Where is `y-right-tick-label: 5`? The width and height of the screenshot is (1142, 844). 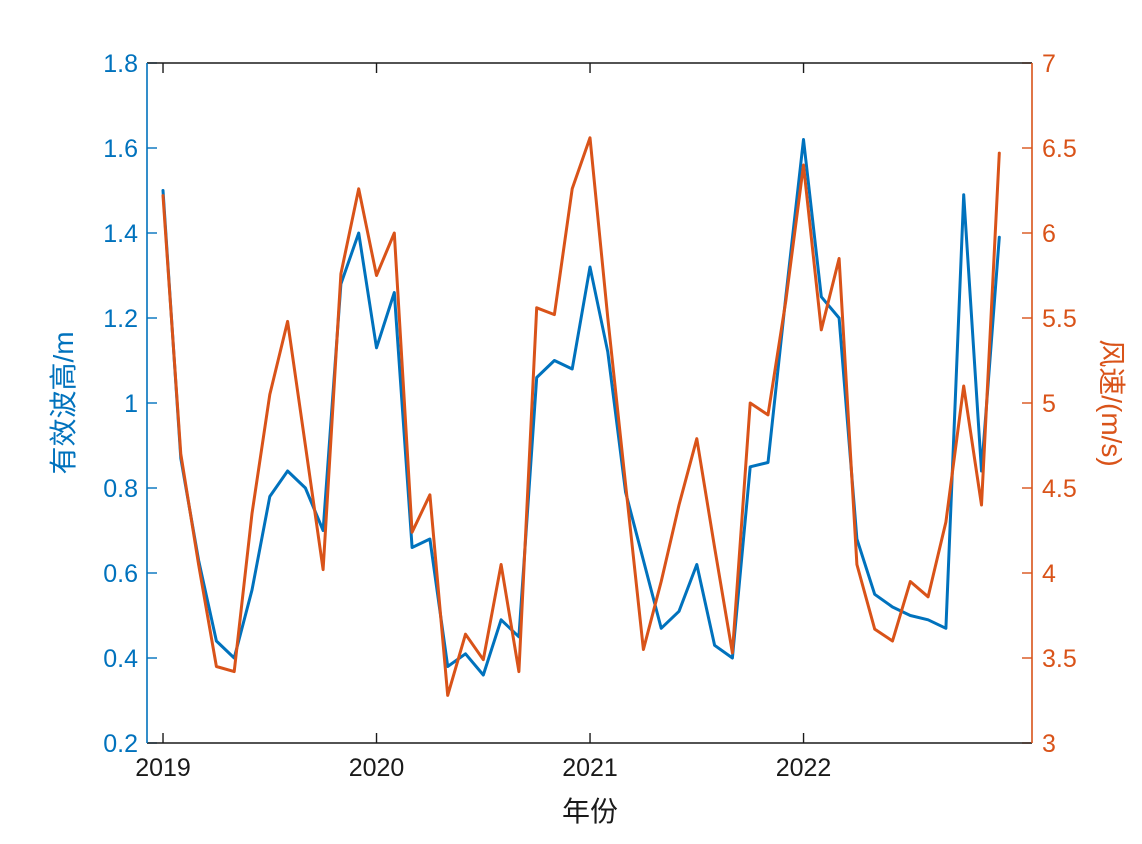
y-right-tick-label: 5 is located at coordinates (1049, 404).